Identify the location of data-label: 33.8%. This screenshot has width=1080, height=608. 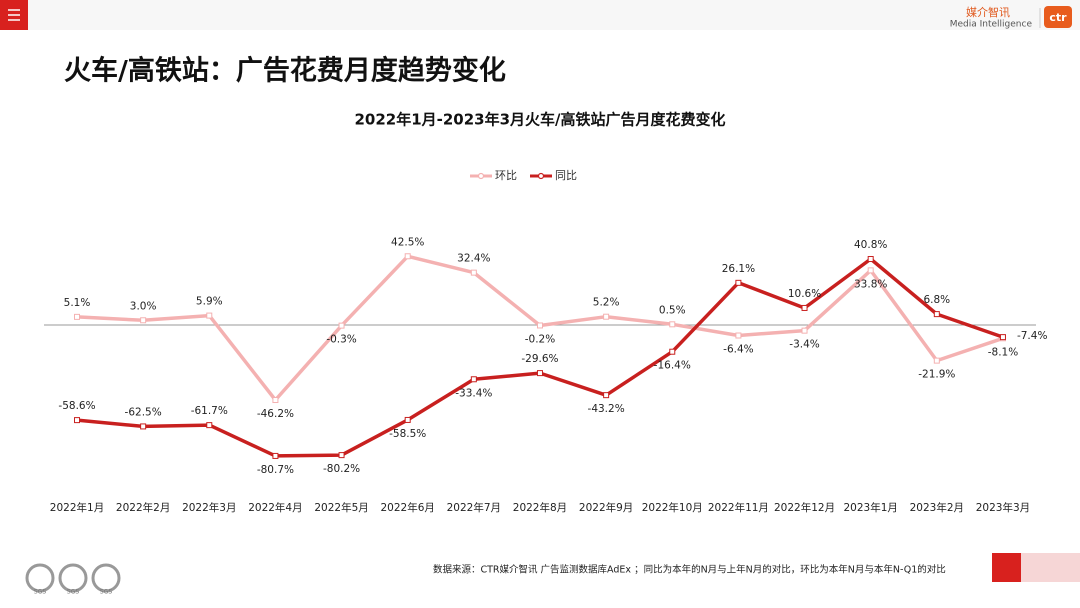
(870, 284).